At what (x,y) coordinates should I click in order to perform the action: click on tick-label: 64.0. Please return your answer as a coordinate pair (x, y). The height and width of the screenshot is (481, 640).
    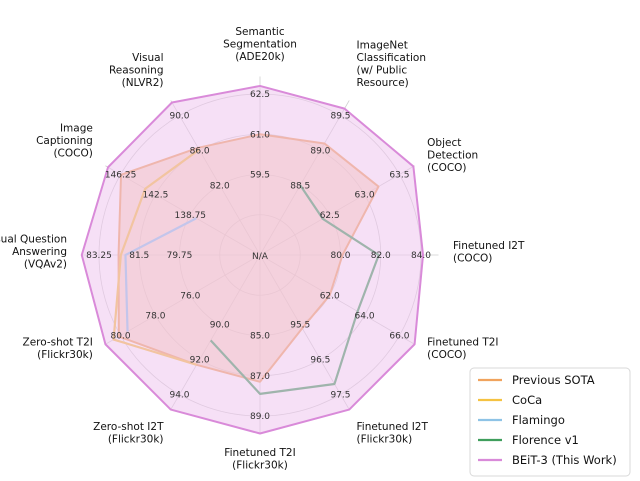
    Looking at the image, I should click on (365, 316).